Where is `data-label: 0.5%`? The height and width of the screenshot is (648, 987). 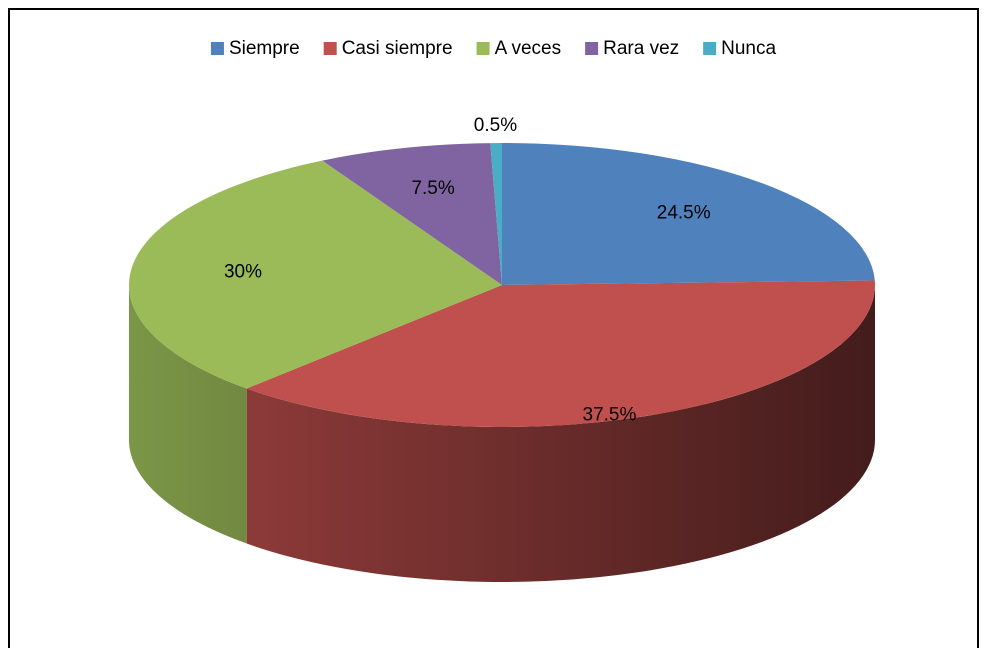
data-label: 0.5% is located at coordinates (495, 125).